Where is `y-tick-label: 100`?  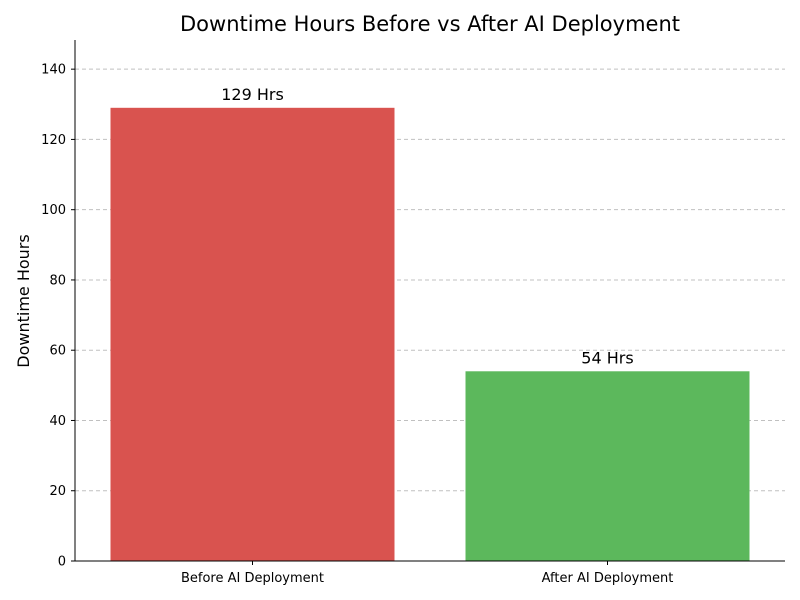
y-tick-label: 100 is located at coordinates (53, 210).